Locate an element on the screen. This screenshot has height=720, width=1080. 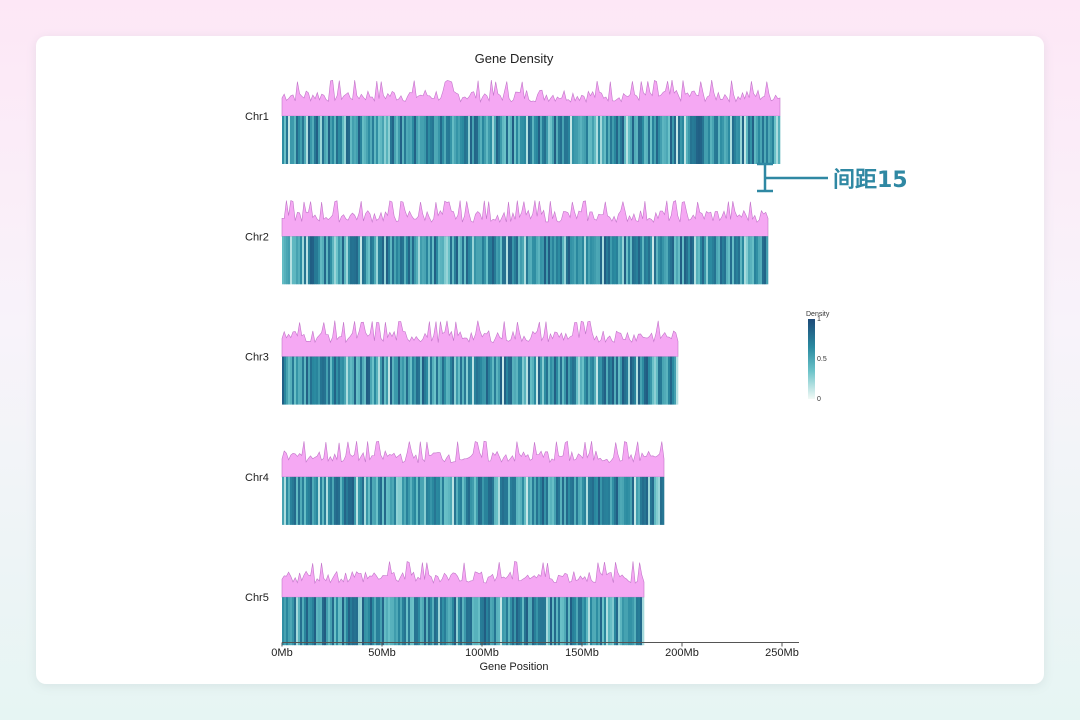
legend-title: Density is located at coordinates (818, 314).